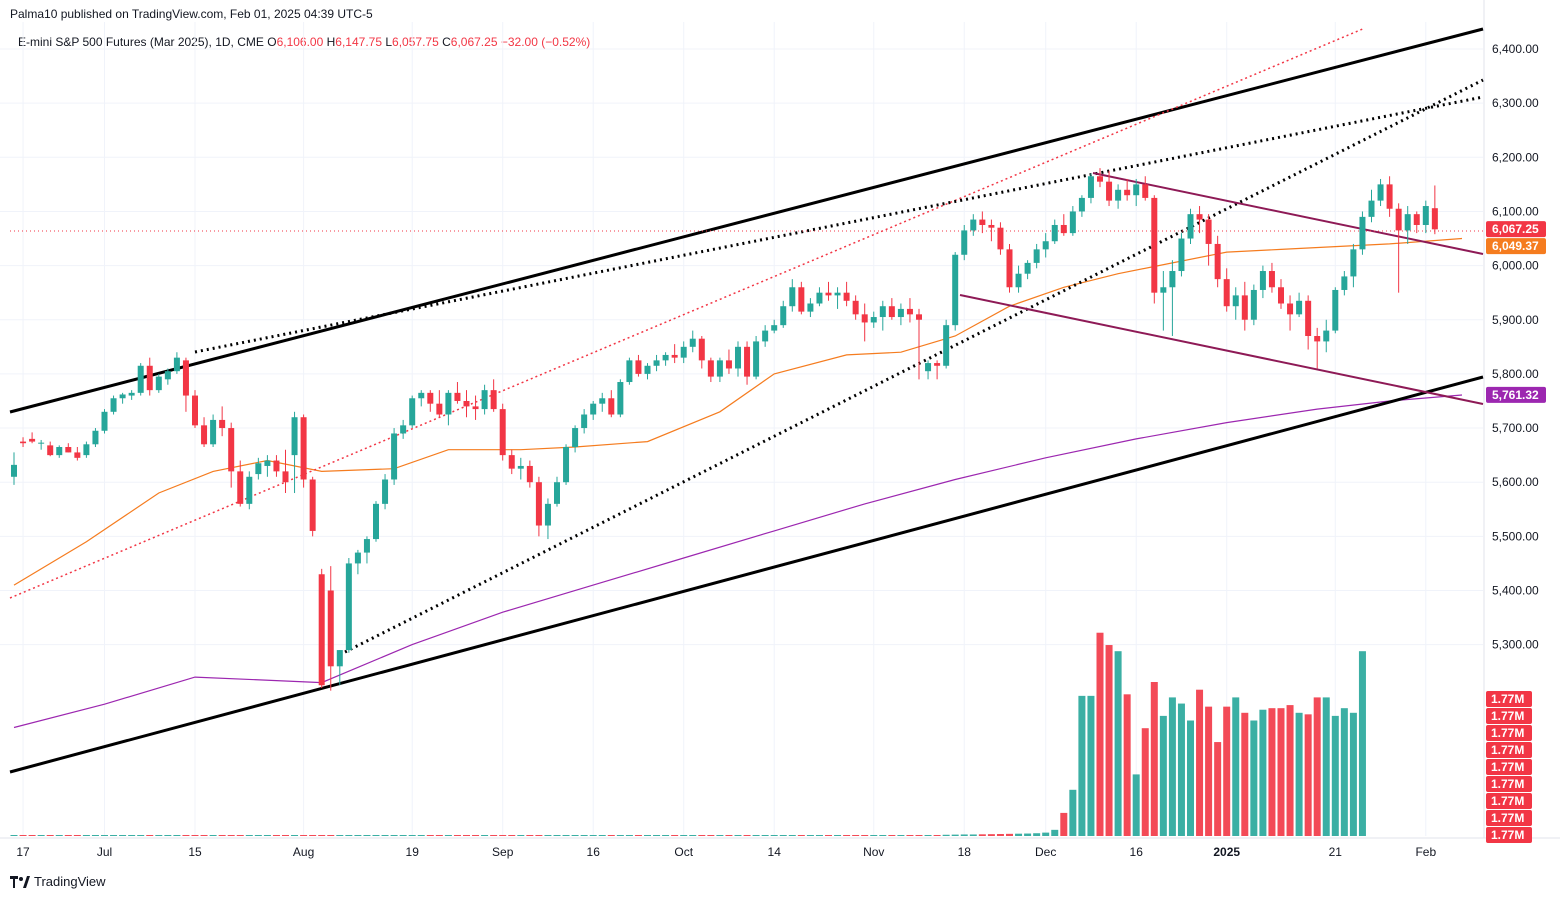  Describe the element at coordinates (1515, 49) in the screenshot. I see `y-tick-label: 6,400.00` at that location.